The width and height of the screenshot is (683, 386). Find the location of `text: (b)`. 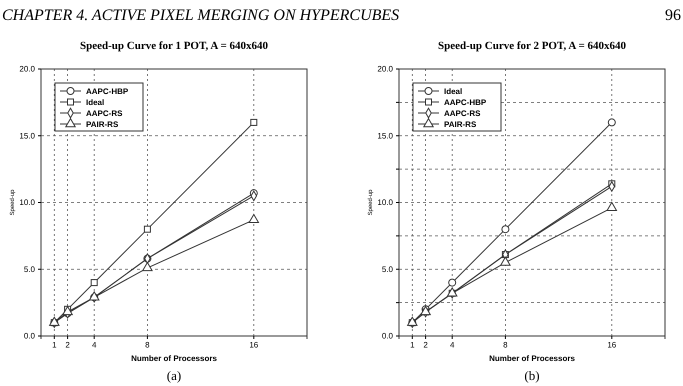

text: (b) is located at coordinates (532, 375).